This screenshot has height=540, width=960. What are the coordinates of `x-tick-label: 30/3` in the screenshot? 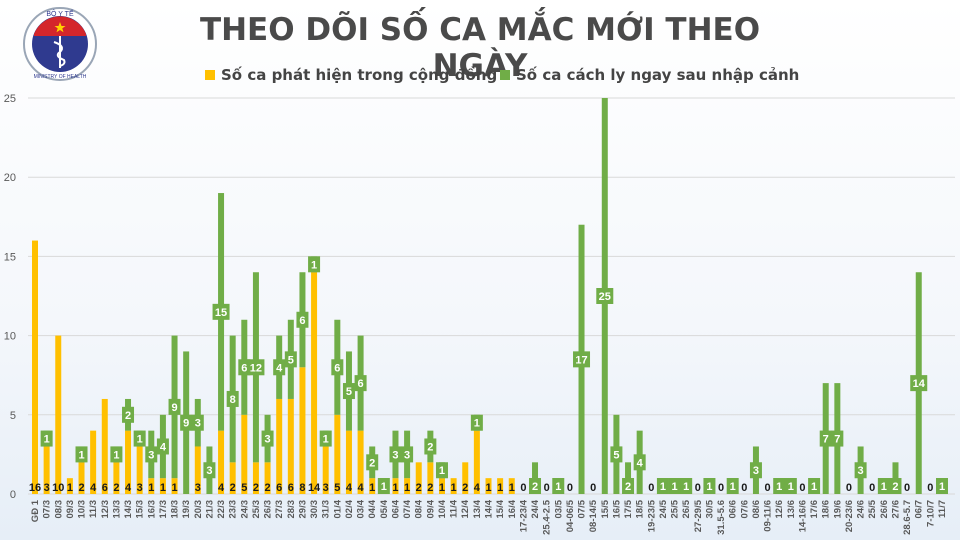 It's located at (314, 509).